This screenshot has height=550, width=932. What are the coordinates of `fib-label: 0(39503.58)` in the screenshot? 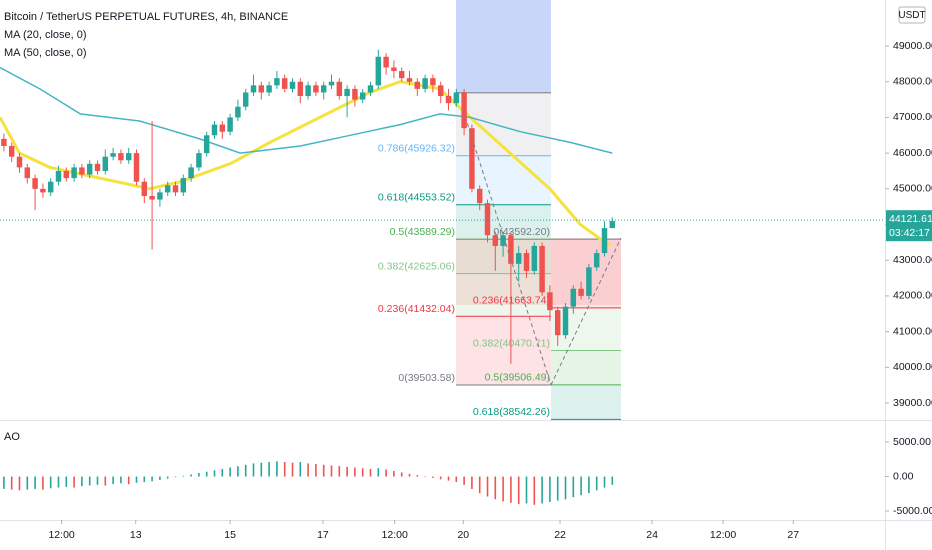 It's located at (426, 378).